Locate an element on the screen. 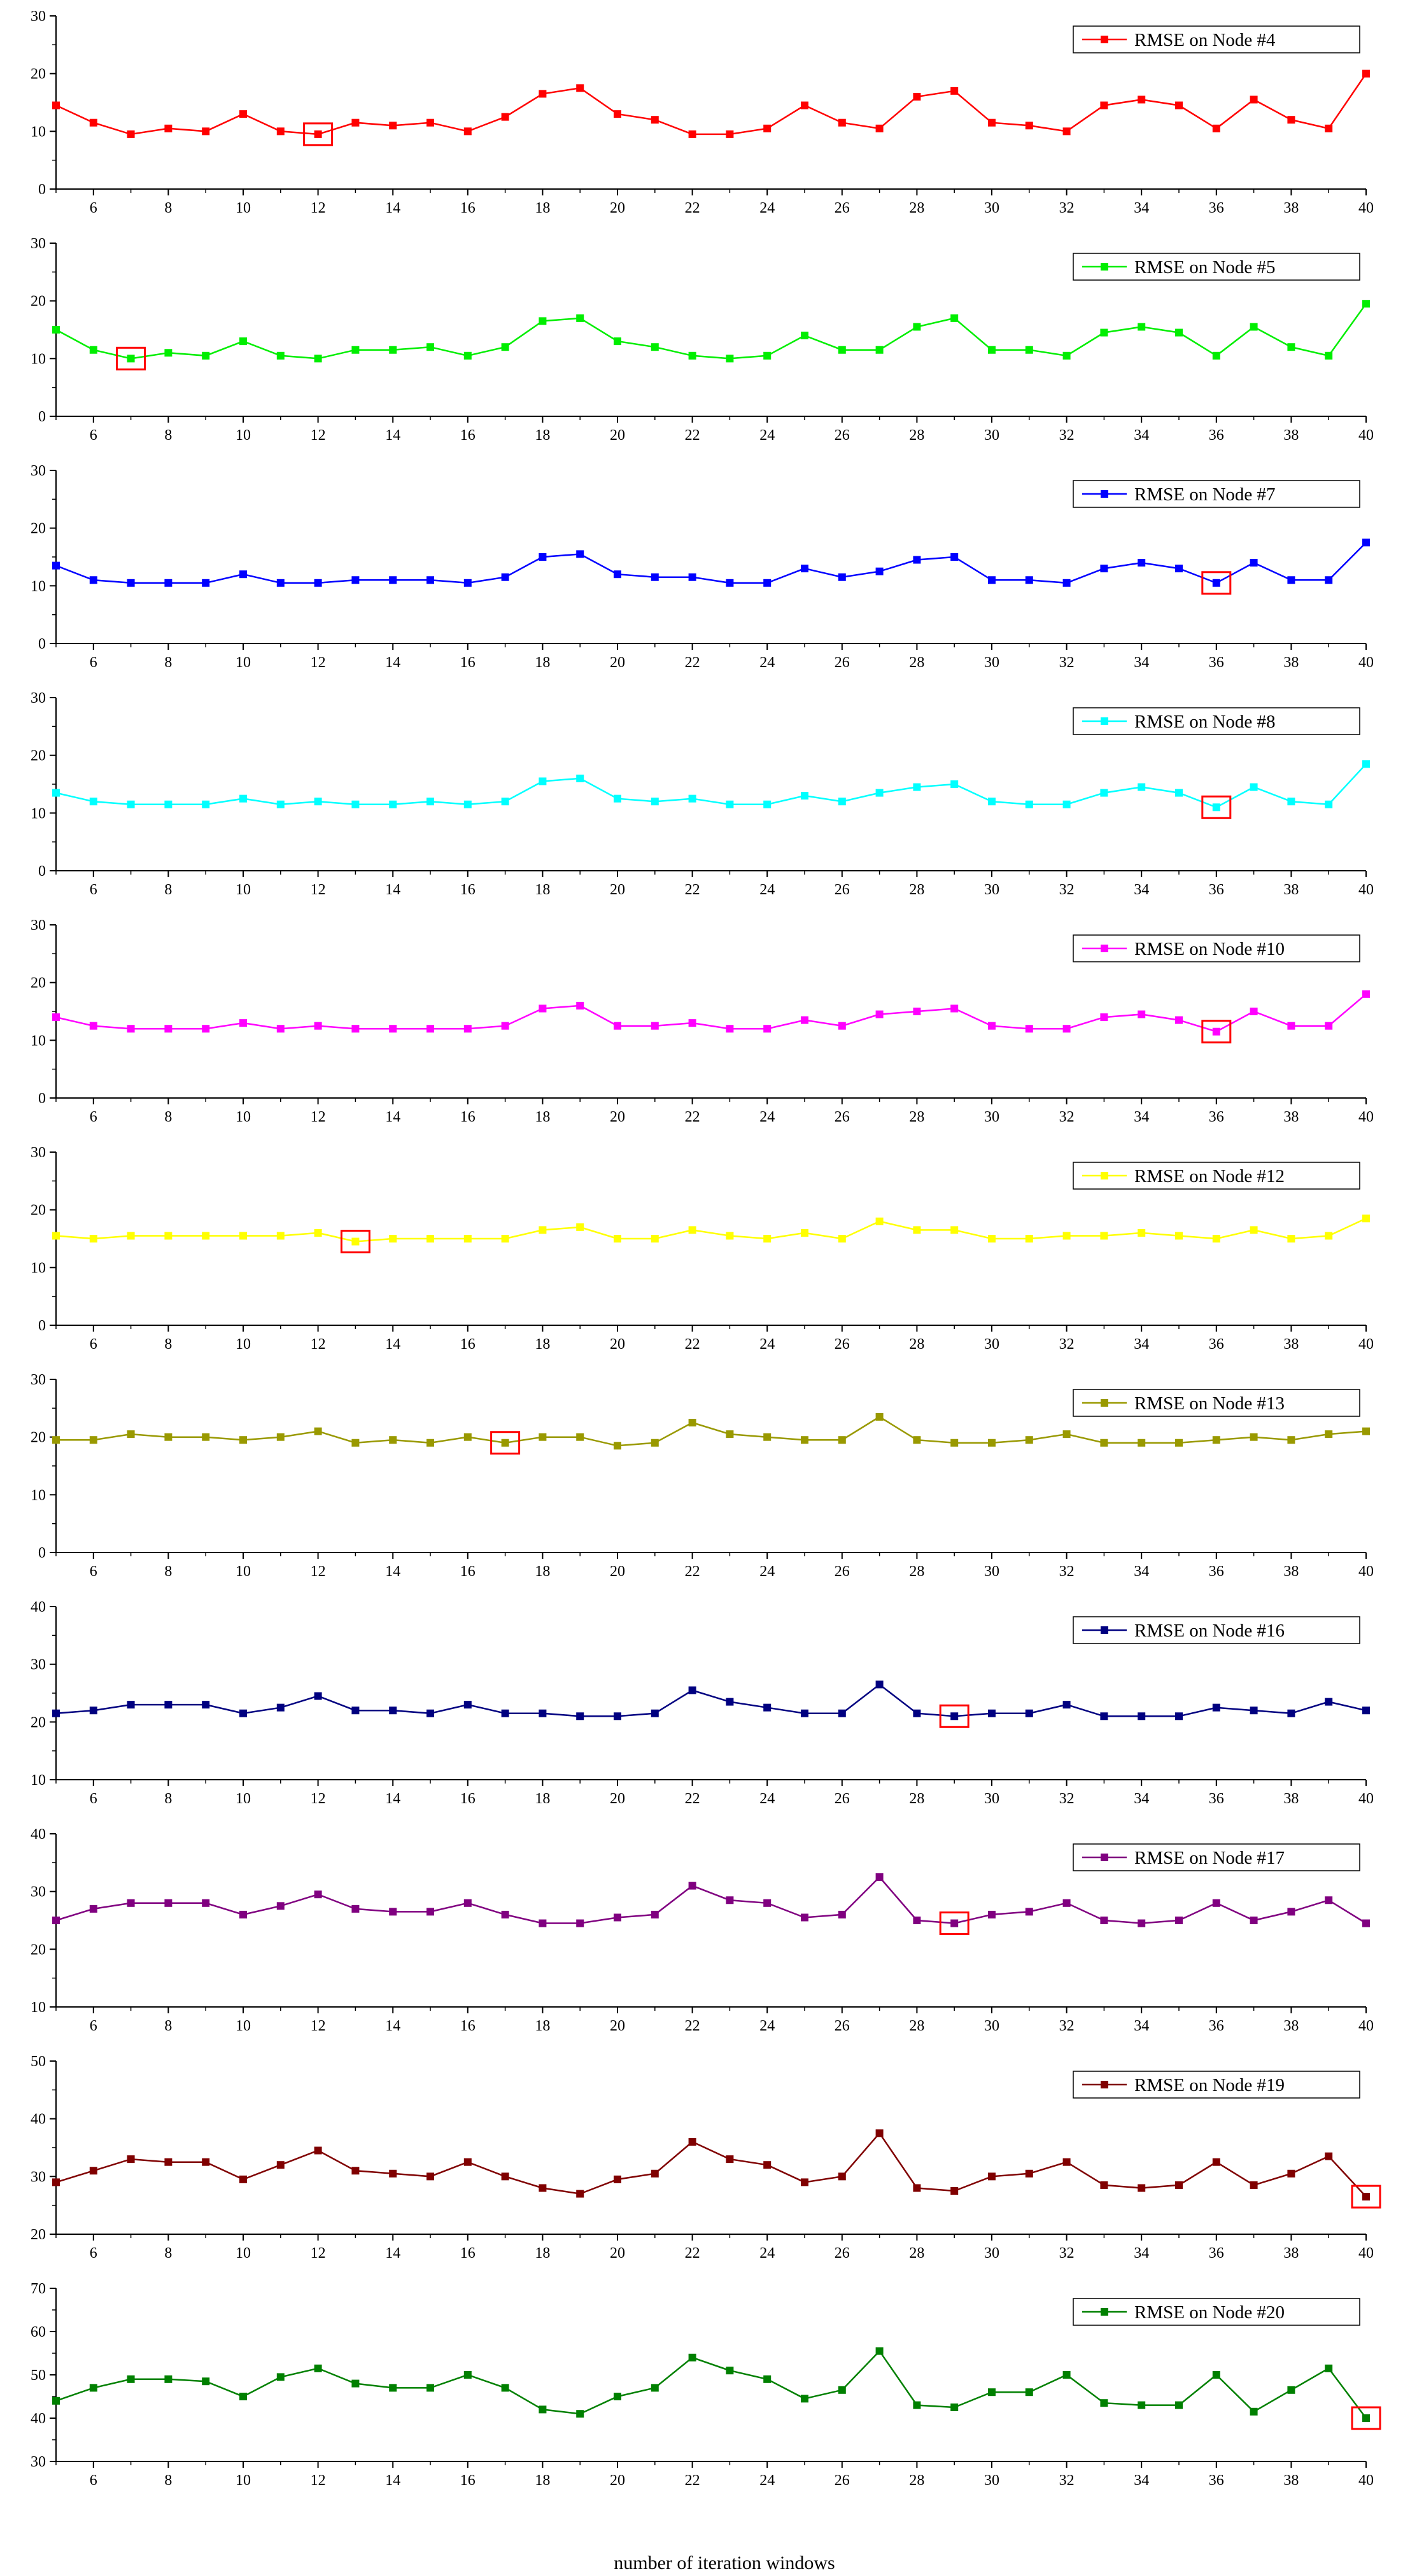 This screenshot has height=2576, width=1403. x-tick-label: 34 is located at coordinates (1141, 2026).